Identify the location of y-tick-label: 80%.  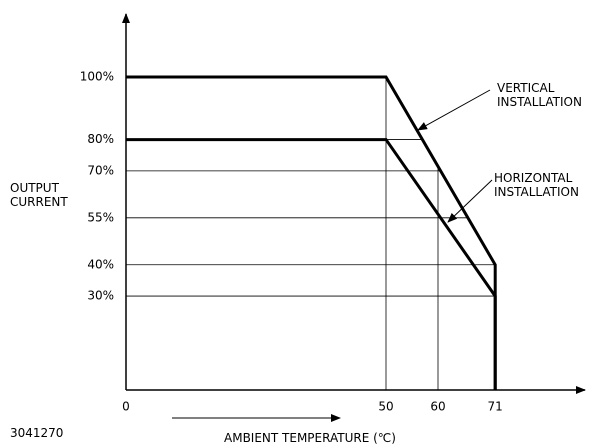
(100, 139).